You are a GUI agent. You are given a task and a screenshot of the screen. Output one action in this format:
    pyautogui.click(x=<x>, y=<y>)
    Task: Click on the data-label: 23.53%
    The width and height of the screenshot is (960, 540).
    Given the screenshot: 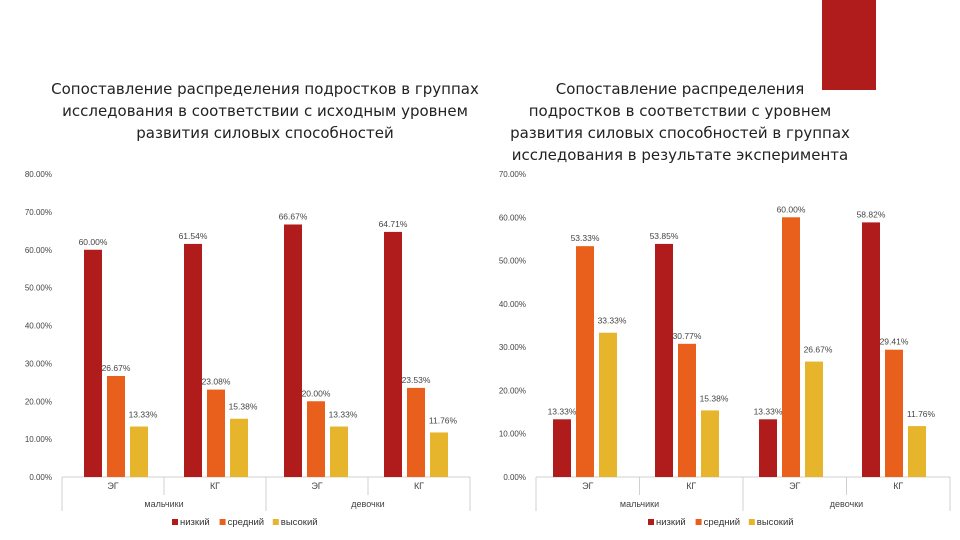 What is the action you would take?
    pyautogui.click(x=416, y=380)
    